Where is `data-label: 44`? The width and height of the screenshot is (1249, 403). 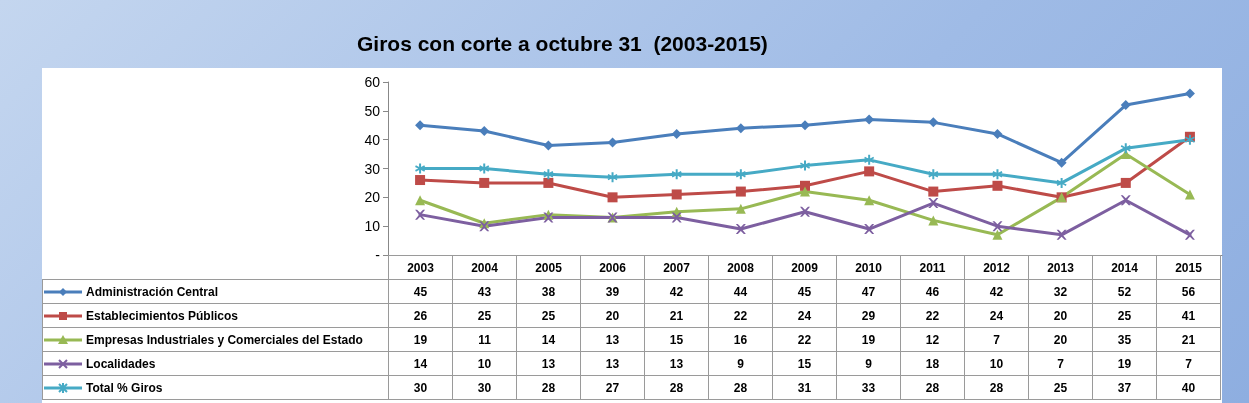 data-label: 44 is located at coordinates (740, 291).